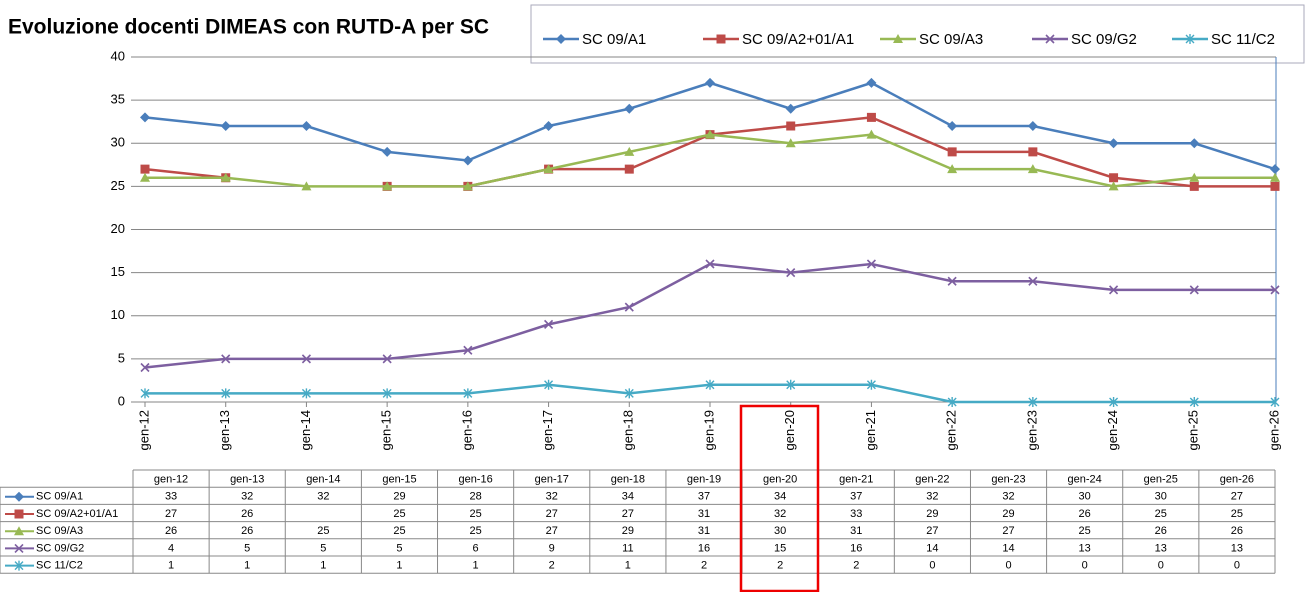  I want to click on x-tick-label: gen-12, so click(143, 430).